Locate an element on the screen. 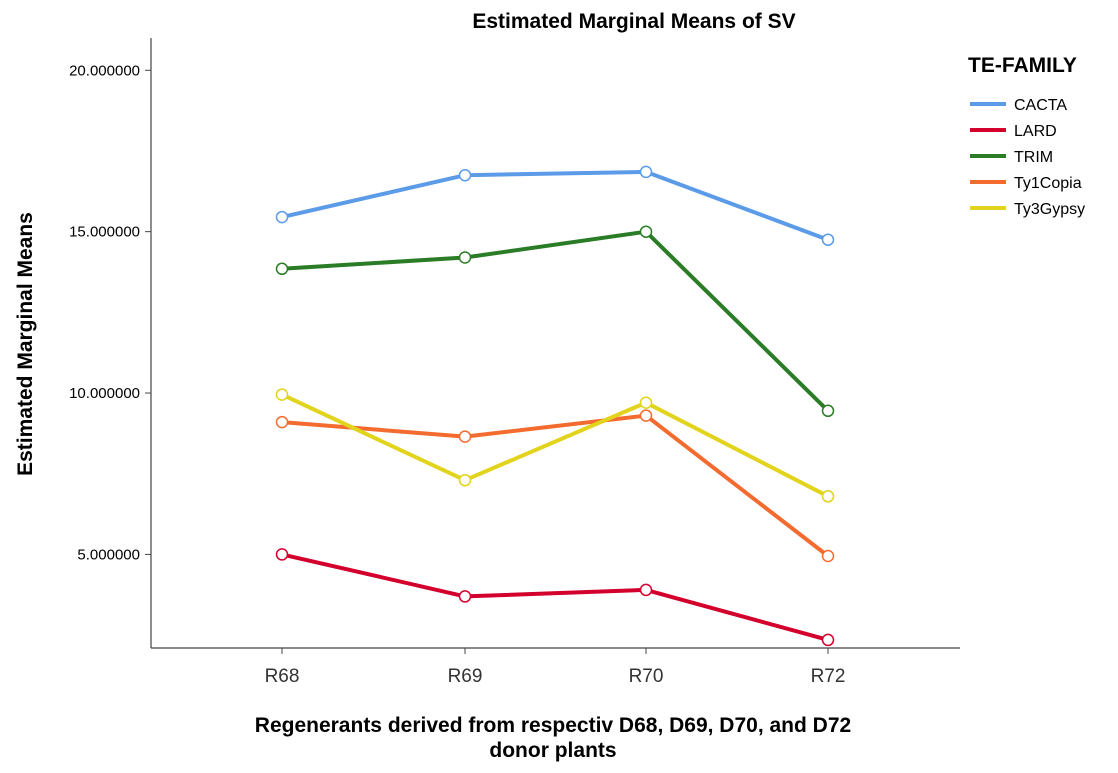  y-tick-label: 20.000000 is located at coordinates (104, 70).